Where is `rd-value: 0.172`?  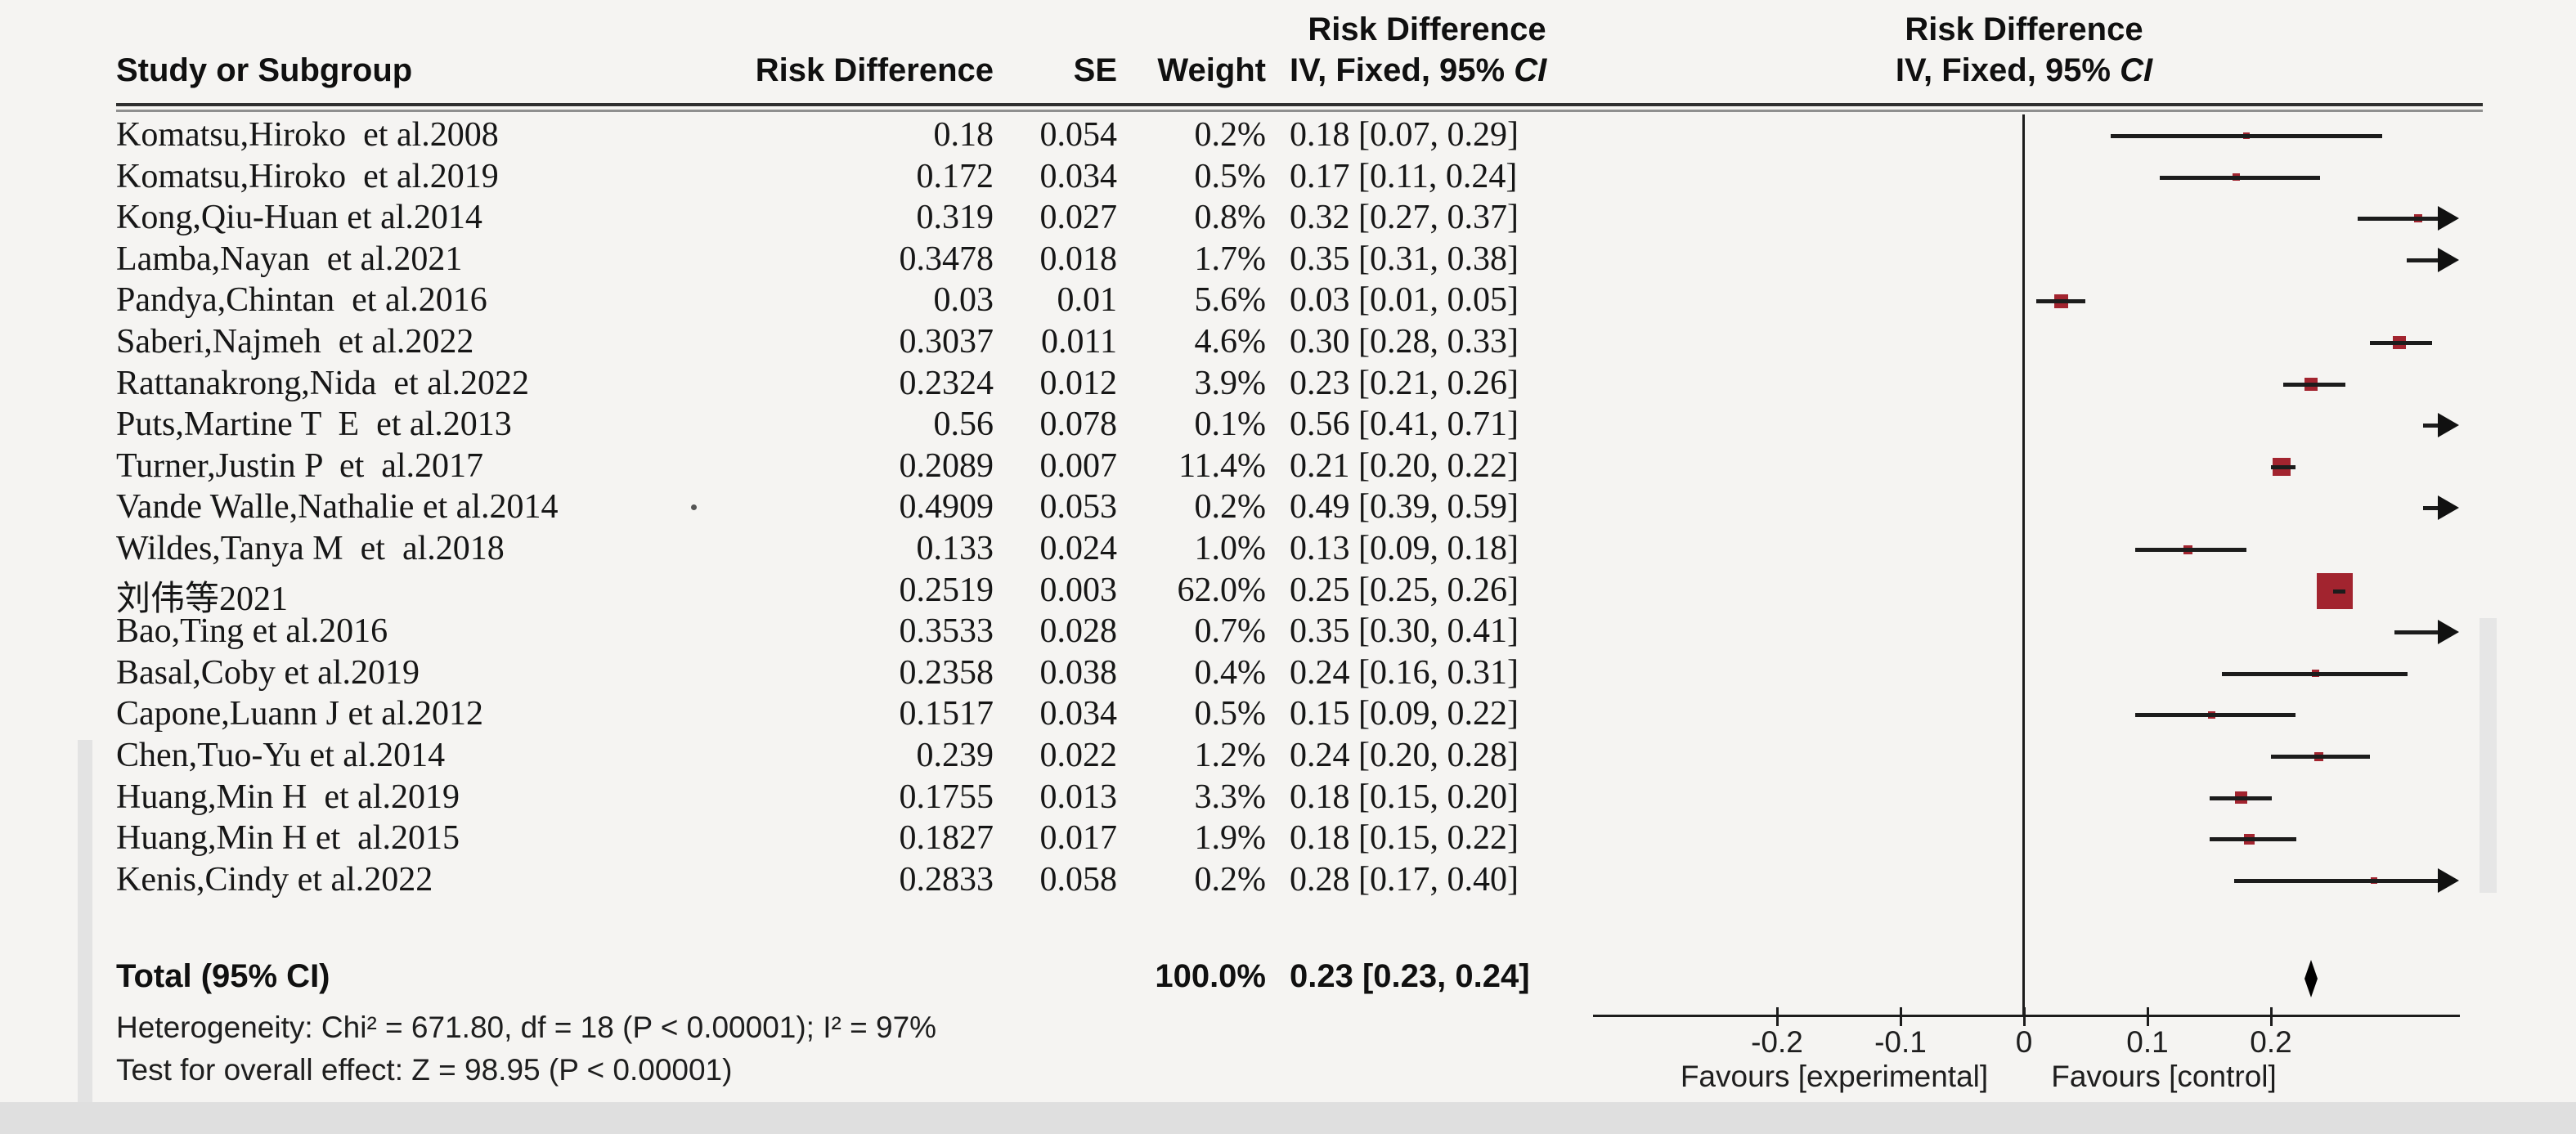 rd-value: 0.172 is located at coordinates (955, 176).